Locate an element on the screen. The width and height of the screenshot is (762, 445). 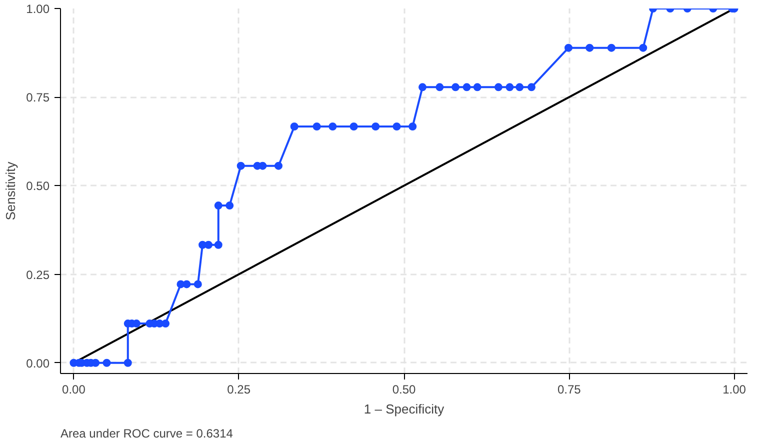
x-tick-label: 0.75 is located at coordinates (569, 389).